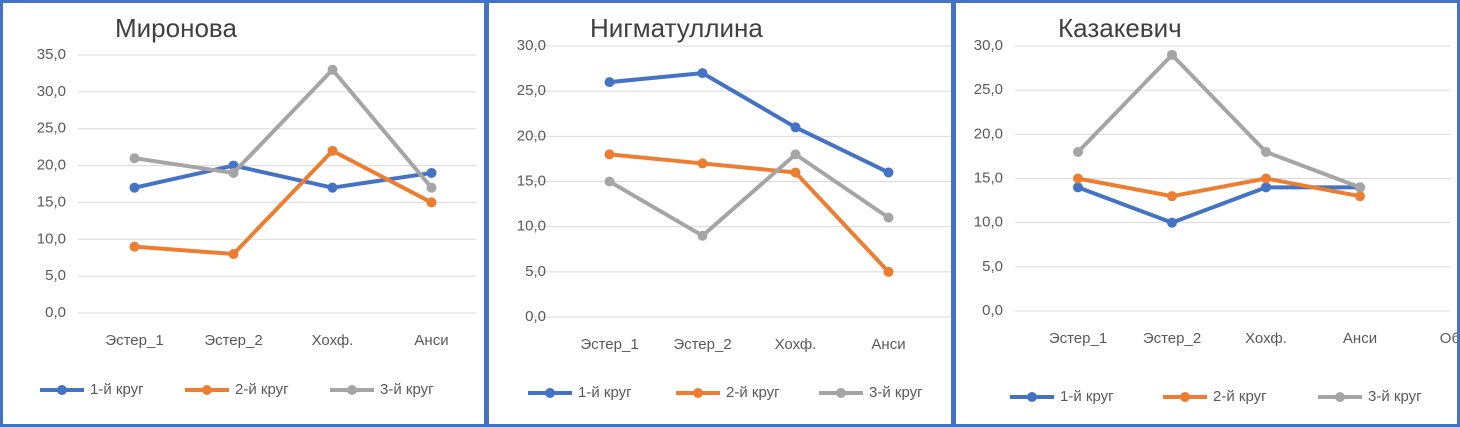 This screenshot has height=427, width=1460. What do you see at coordinates (1120, 28) in the screenshot?
I see `chart-title: Казакевич` at bounding box center [1120, 28].